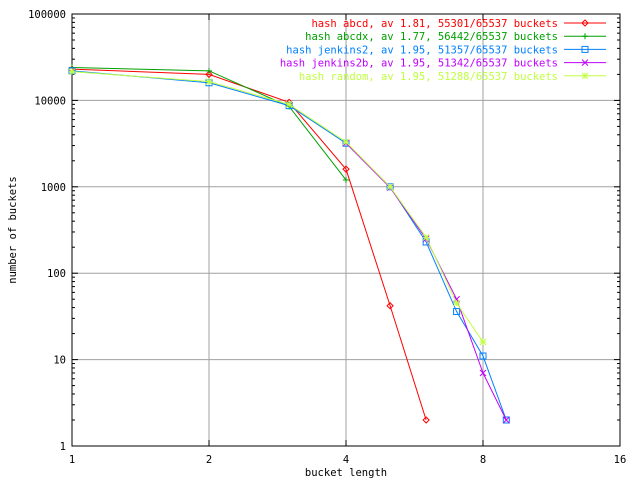  What do you see at coordinates (72, 460) in the screenshot?
I see `x-tick-label: 1` at bounding box center [72, 460].